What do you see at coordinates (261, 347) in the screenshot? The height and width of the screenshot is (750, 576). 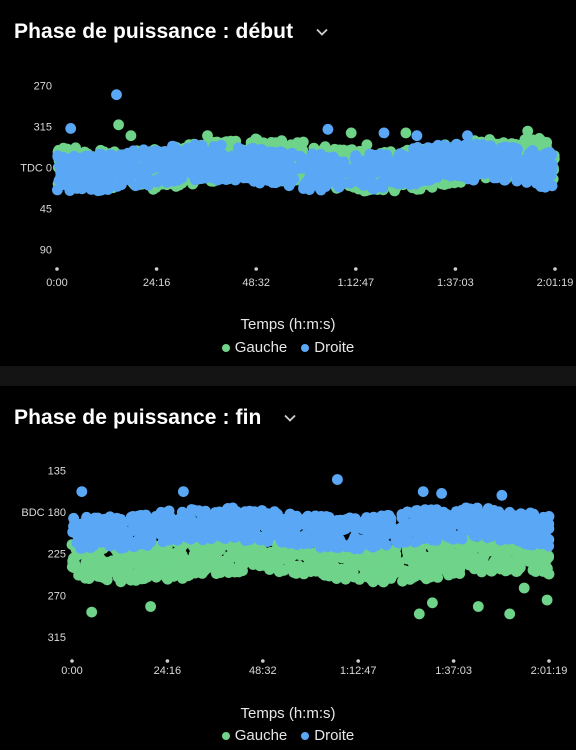 I see `legend-label-gauche: Gauche` at bounding box center [261, 347].